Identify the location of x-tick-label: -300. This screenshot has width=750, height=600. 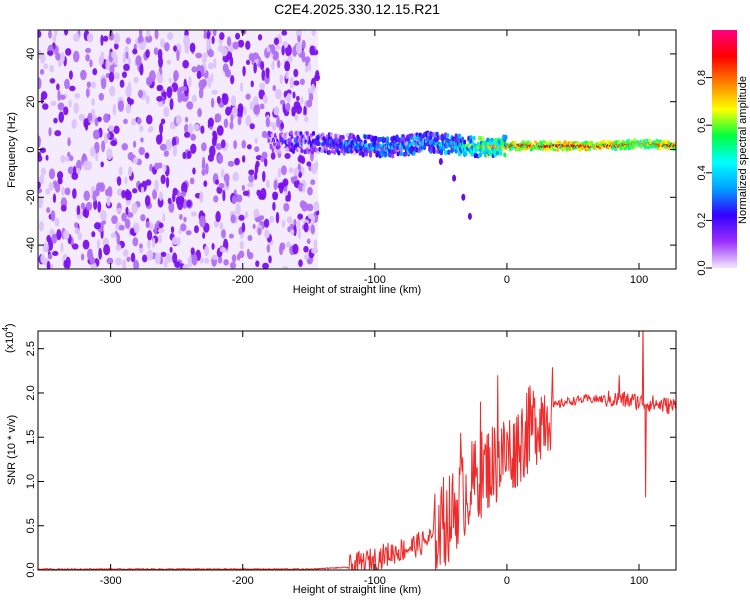
(111, 280).